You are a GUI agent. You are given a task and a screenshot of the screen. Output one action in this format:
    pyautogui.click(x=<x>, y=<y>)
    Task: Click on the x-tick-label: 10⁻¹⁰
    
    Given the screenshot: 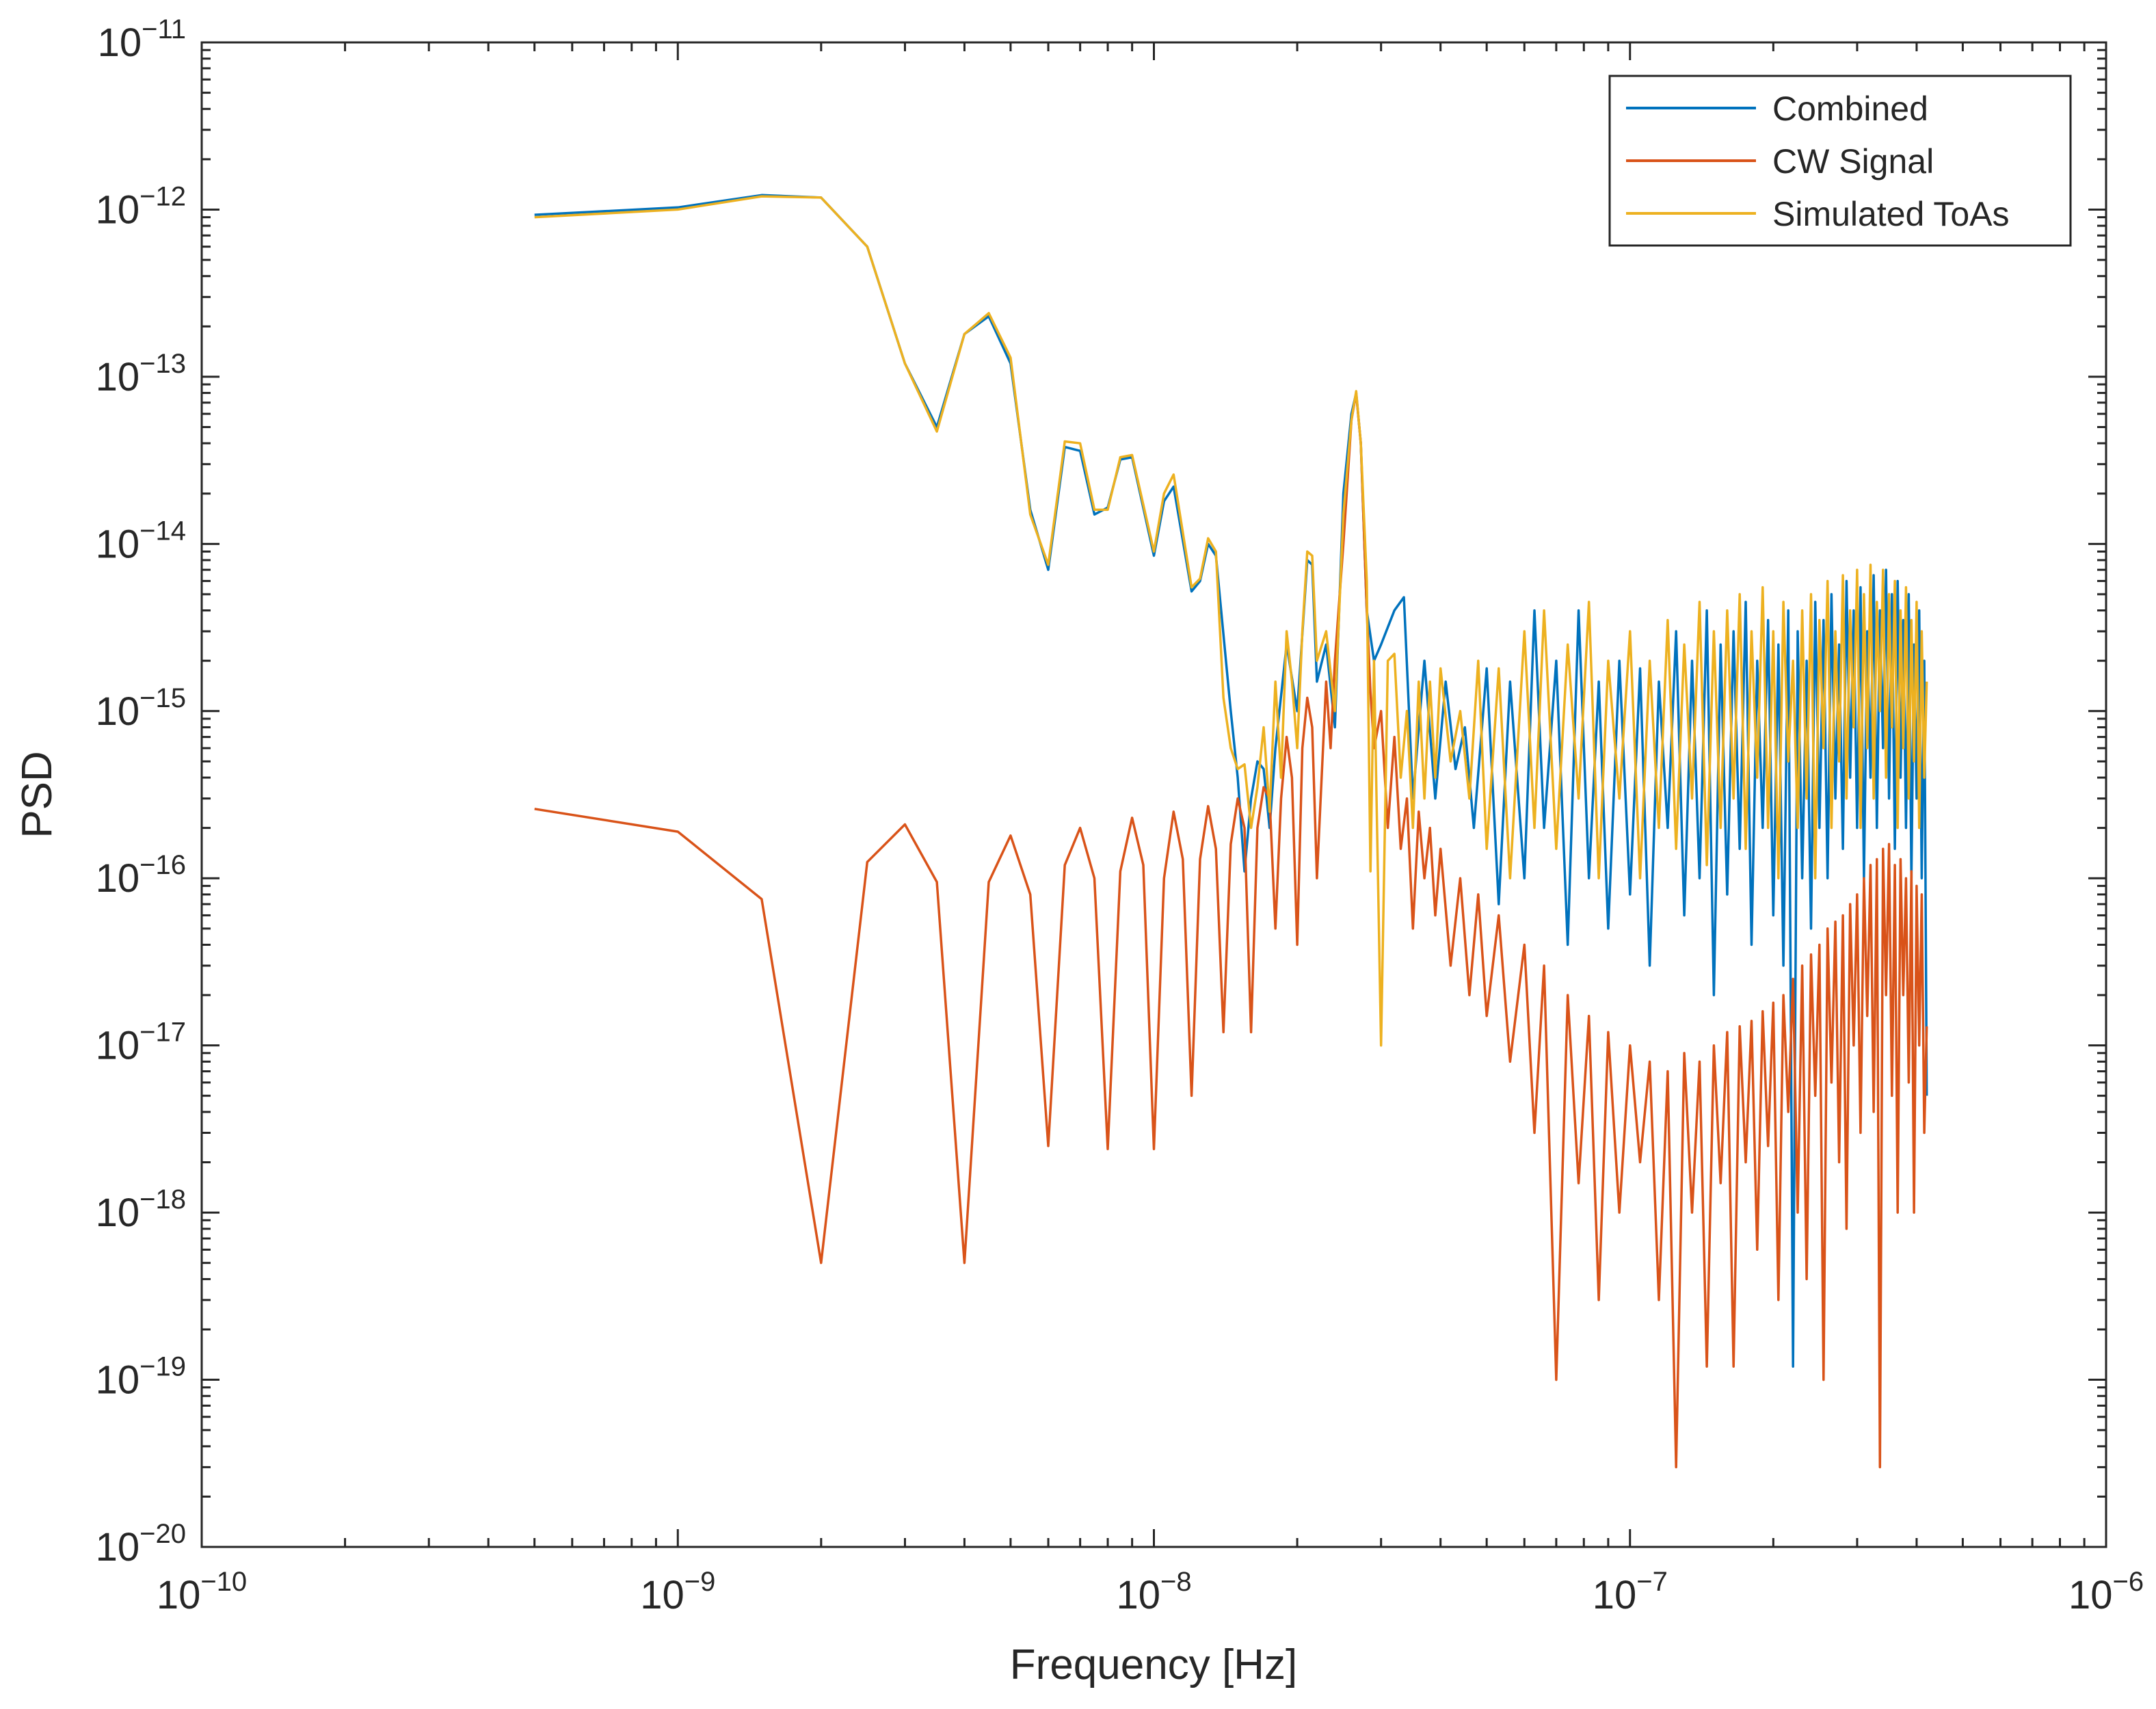 What is the action you would take?
    pyautogui.click(x=202, y=1592)
    